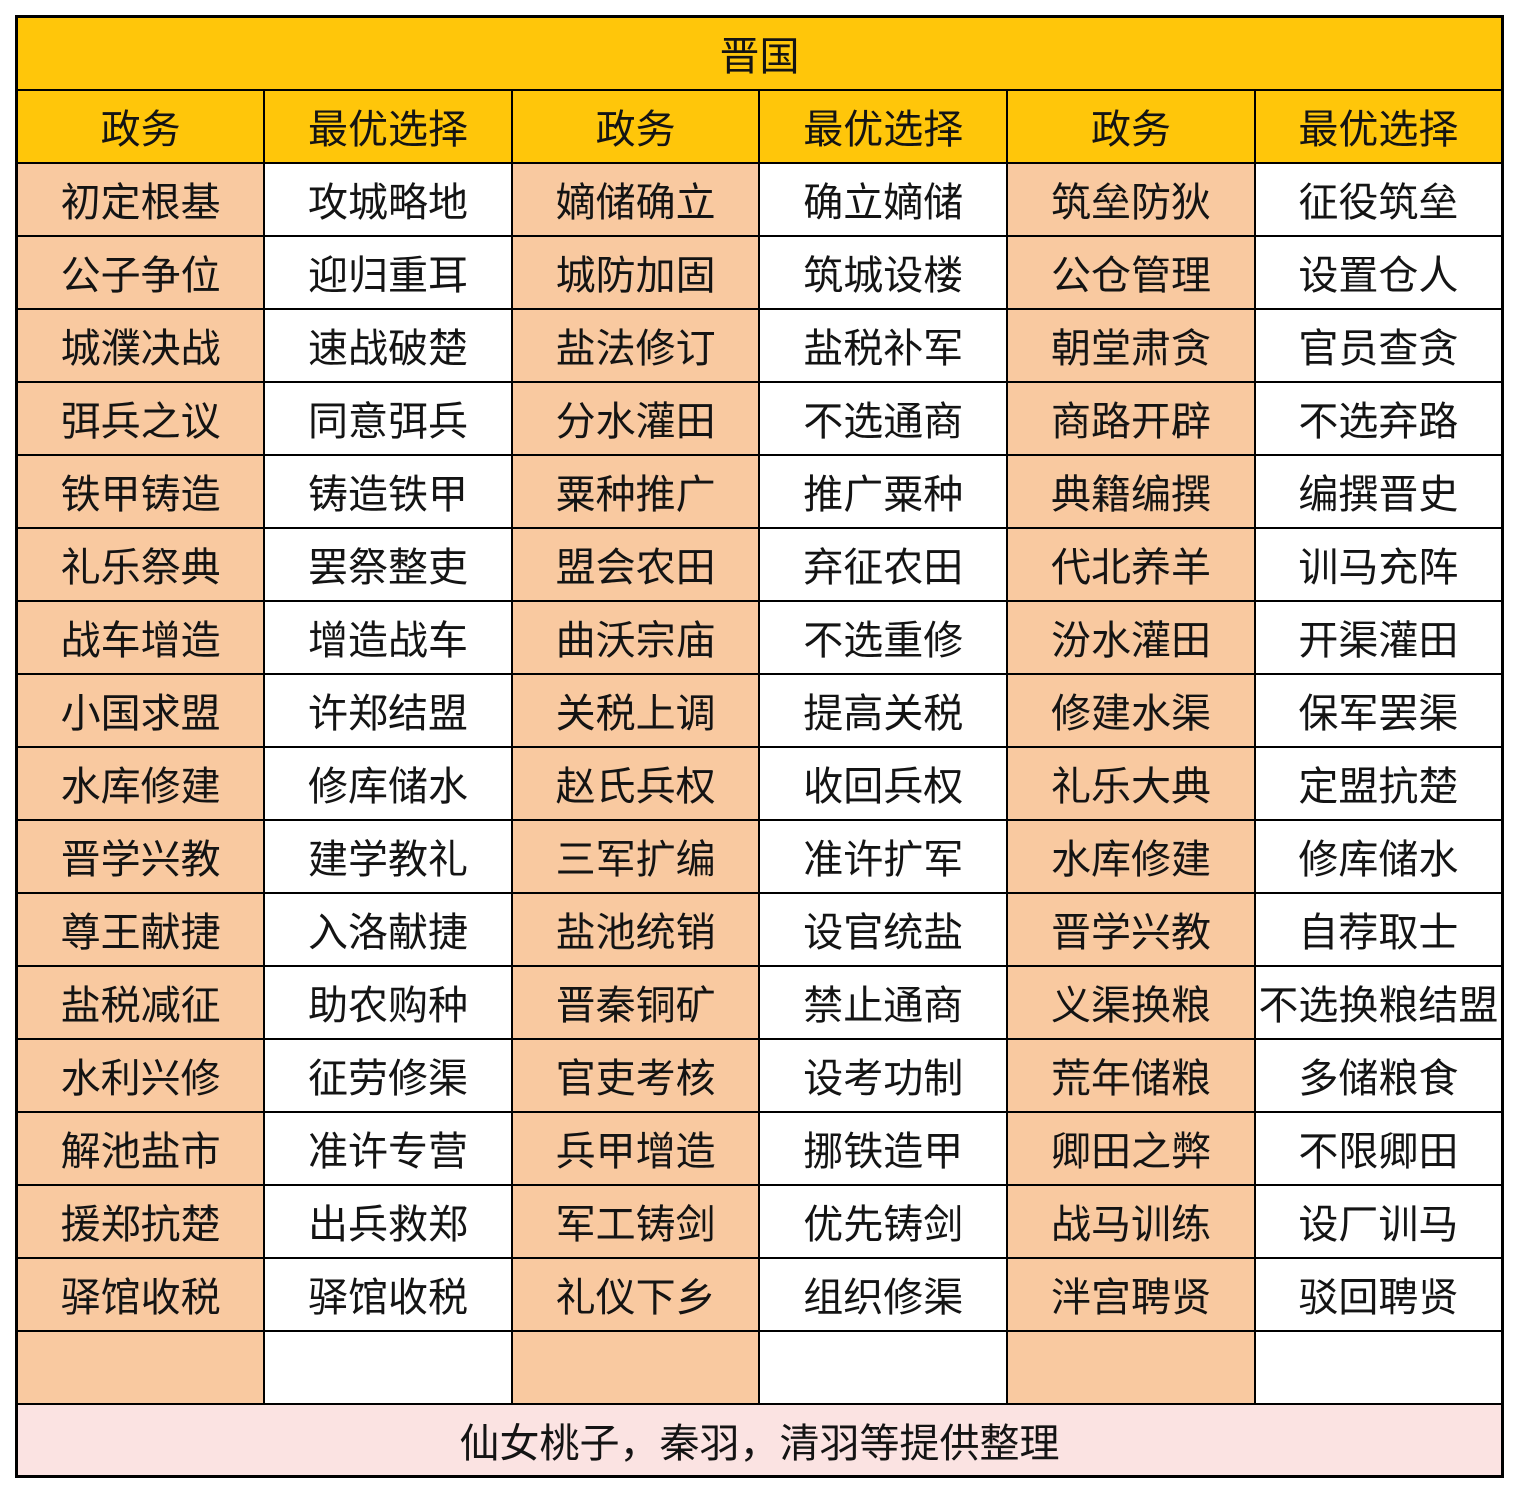 The height and width of the screenshot is (1488, 1519). What do you see at coordinates (883, 929) in the screenshot?
I see `choice-cell: 设官统盐` at bounding box center [883, 929].